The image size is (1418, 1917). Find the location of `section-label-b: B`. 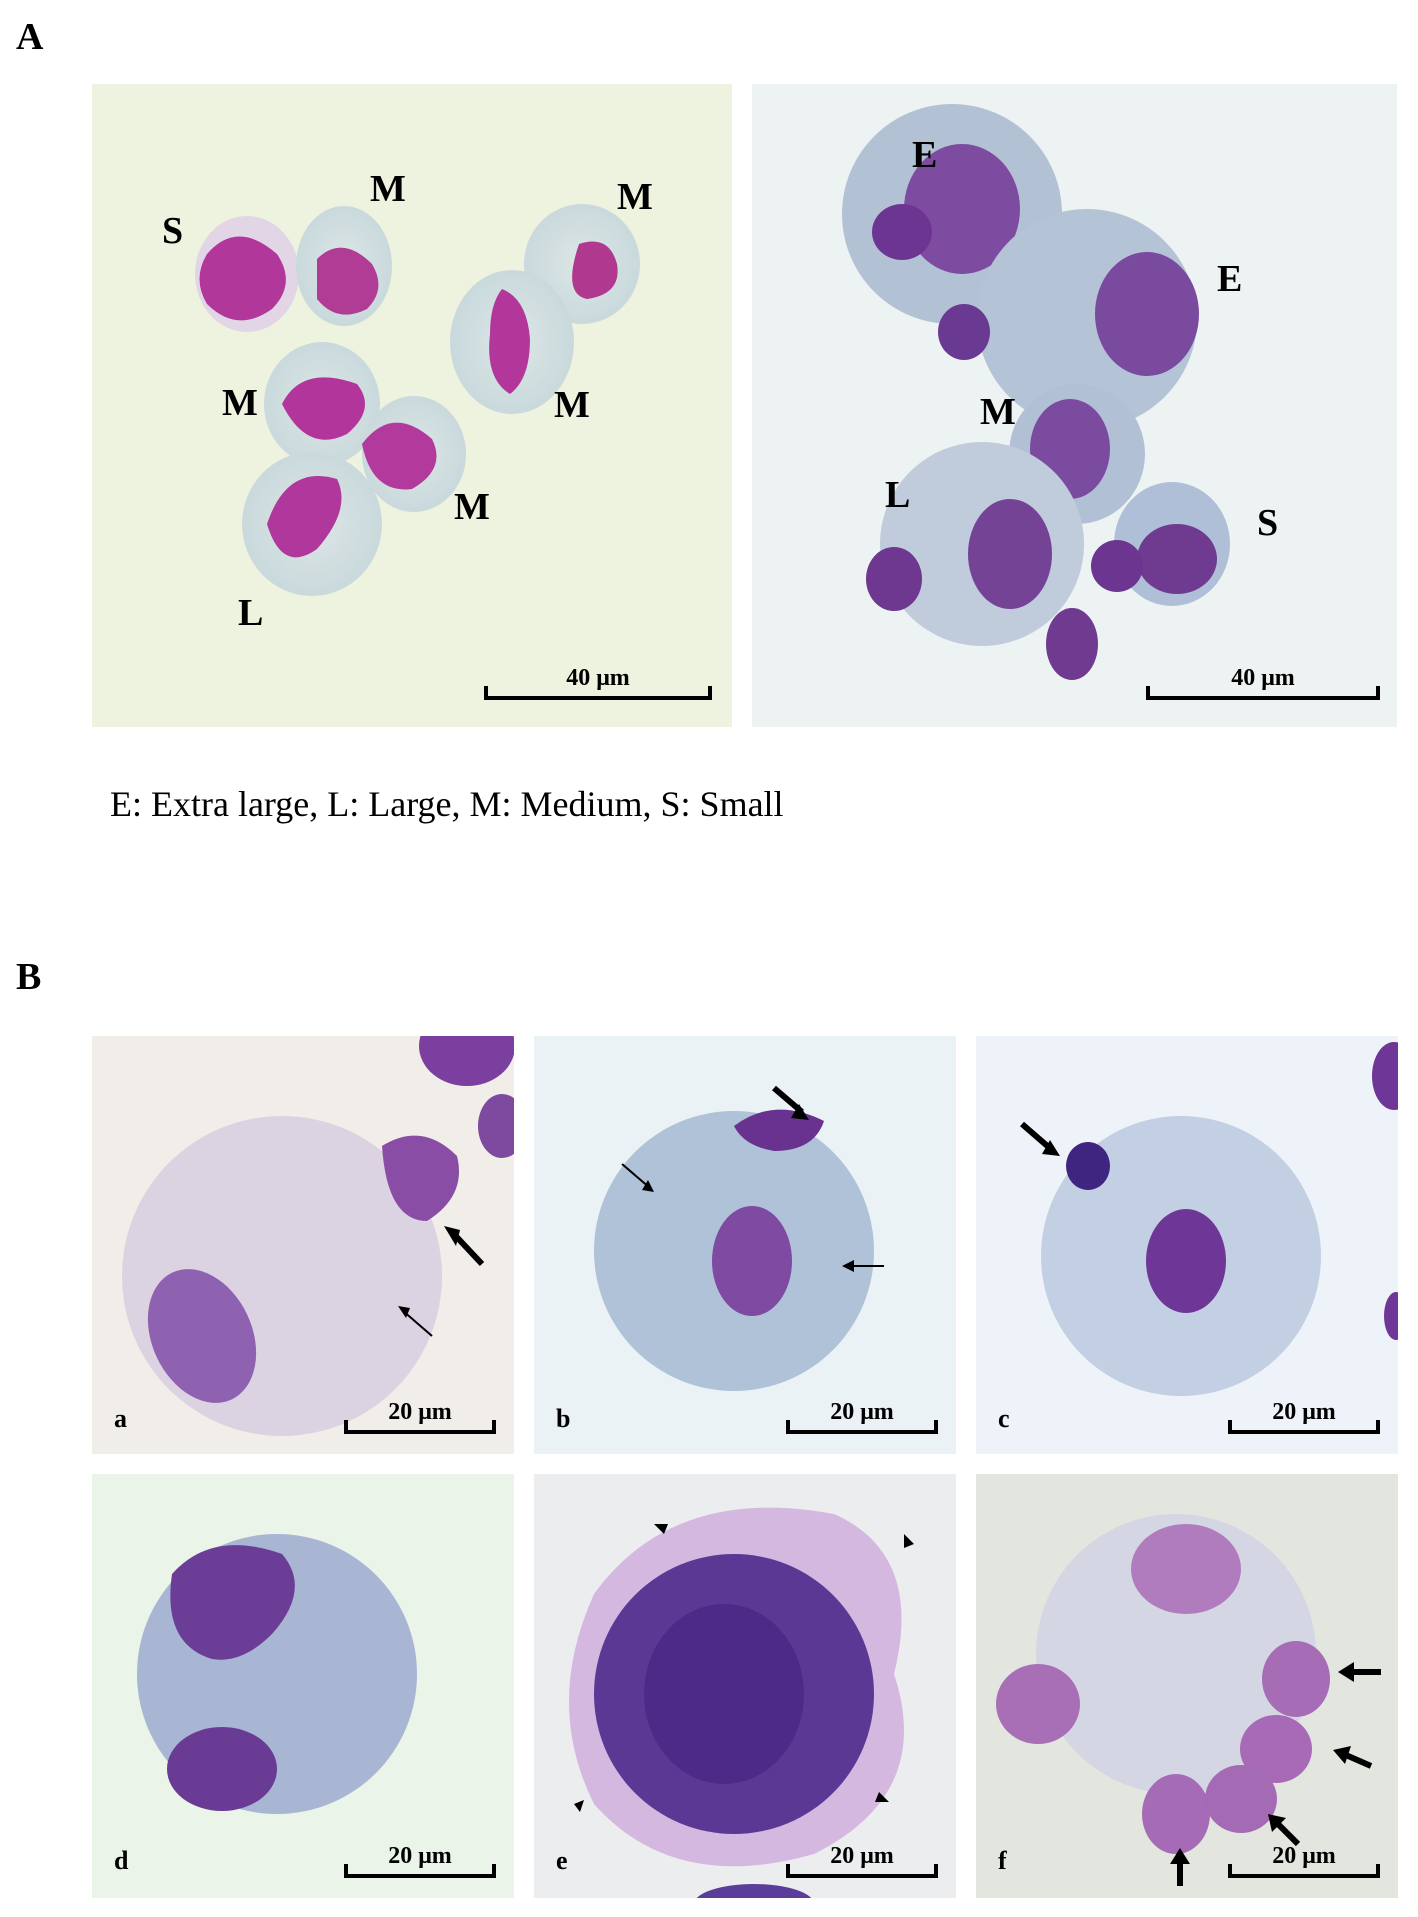

section-label-b: B is located at coordinates (29, 977).